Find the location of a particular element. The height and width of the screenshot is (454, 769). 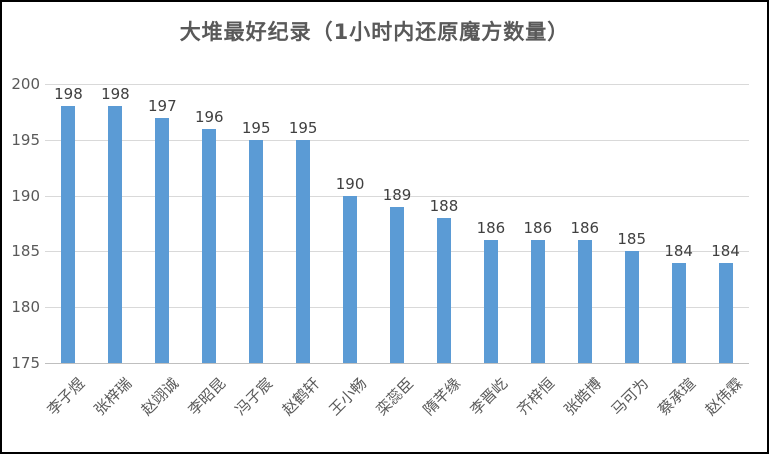

x-axis-label: 李晋屹 is located at coordinates (489, 396).